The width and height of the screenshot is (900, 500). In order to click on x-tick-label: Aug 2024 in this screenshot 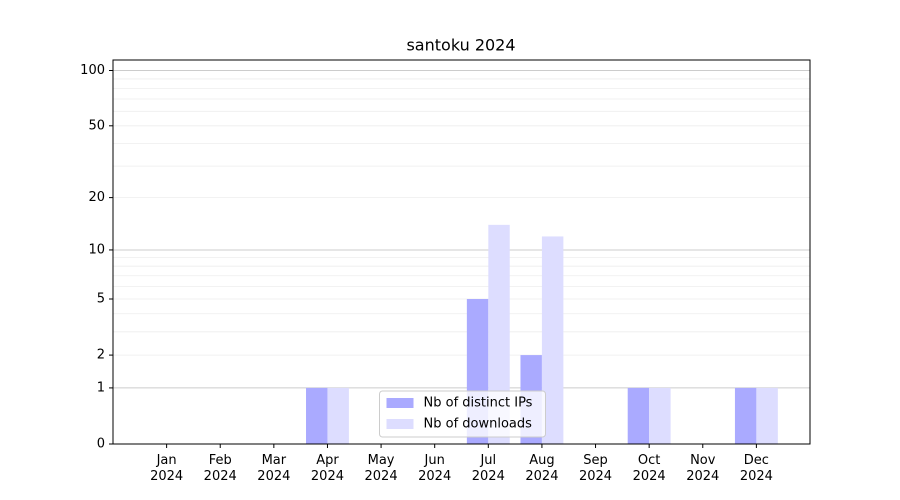, I will do `click(542, 468)`.